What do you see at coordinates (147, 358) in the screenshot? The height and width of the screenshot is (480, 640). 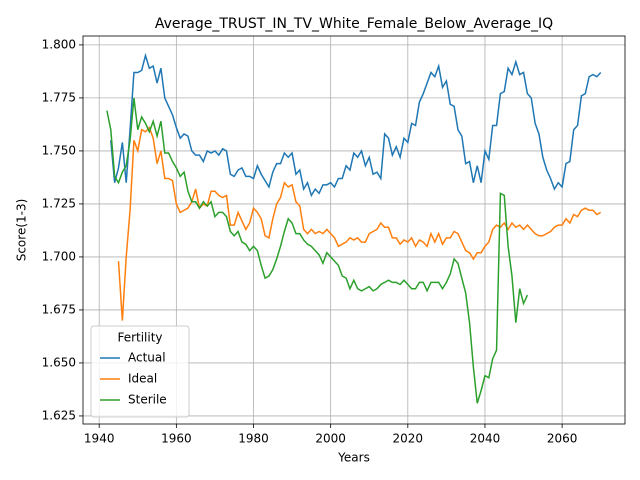 I see `legend-label: Actual` at bounding box center [147, 358].